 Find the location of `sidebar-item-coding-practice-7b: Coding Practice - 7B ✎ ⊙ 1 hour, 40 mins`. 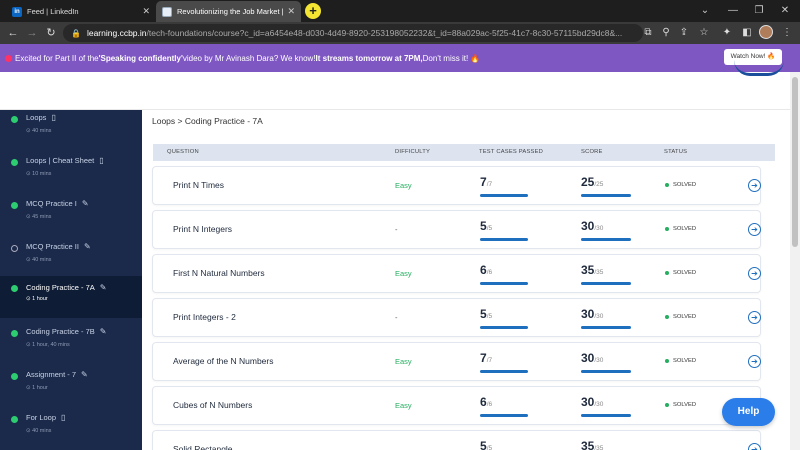

sidebar-item-coding-practice-7b: Coding Practice - 7B ✎ ⊙ 1 hour, 40 mins is located at coordinates (71, 345).